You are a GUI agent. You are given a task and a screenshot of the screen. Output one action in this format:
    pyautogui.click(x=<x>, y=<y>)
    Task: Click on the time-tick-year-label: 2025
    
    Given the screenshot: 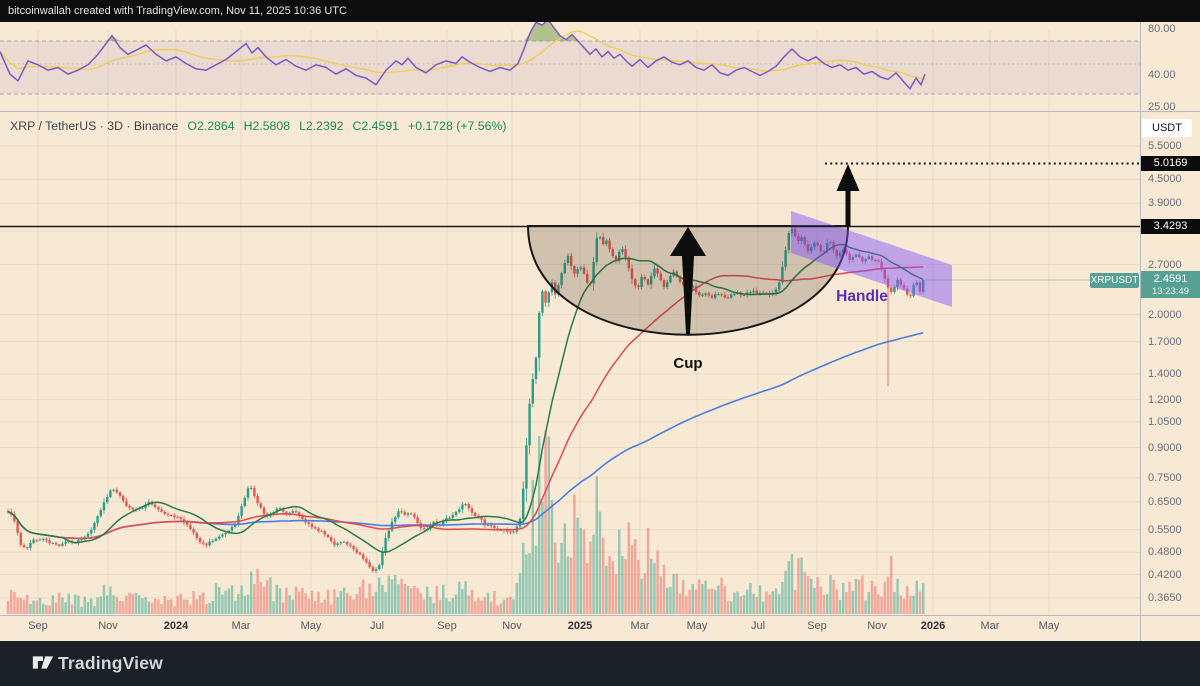 What is the action you would take?
    pyautogui.click(x=580, y=626)
    